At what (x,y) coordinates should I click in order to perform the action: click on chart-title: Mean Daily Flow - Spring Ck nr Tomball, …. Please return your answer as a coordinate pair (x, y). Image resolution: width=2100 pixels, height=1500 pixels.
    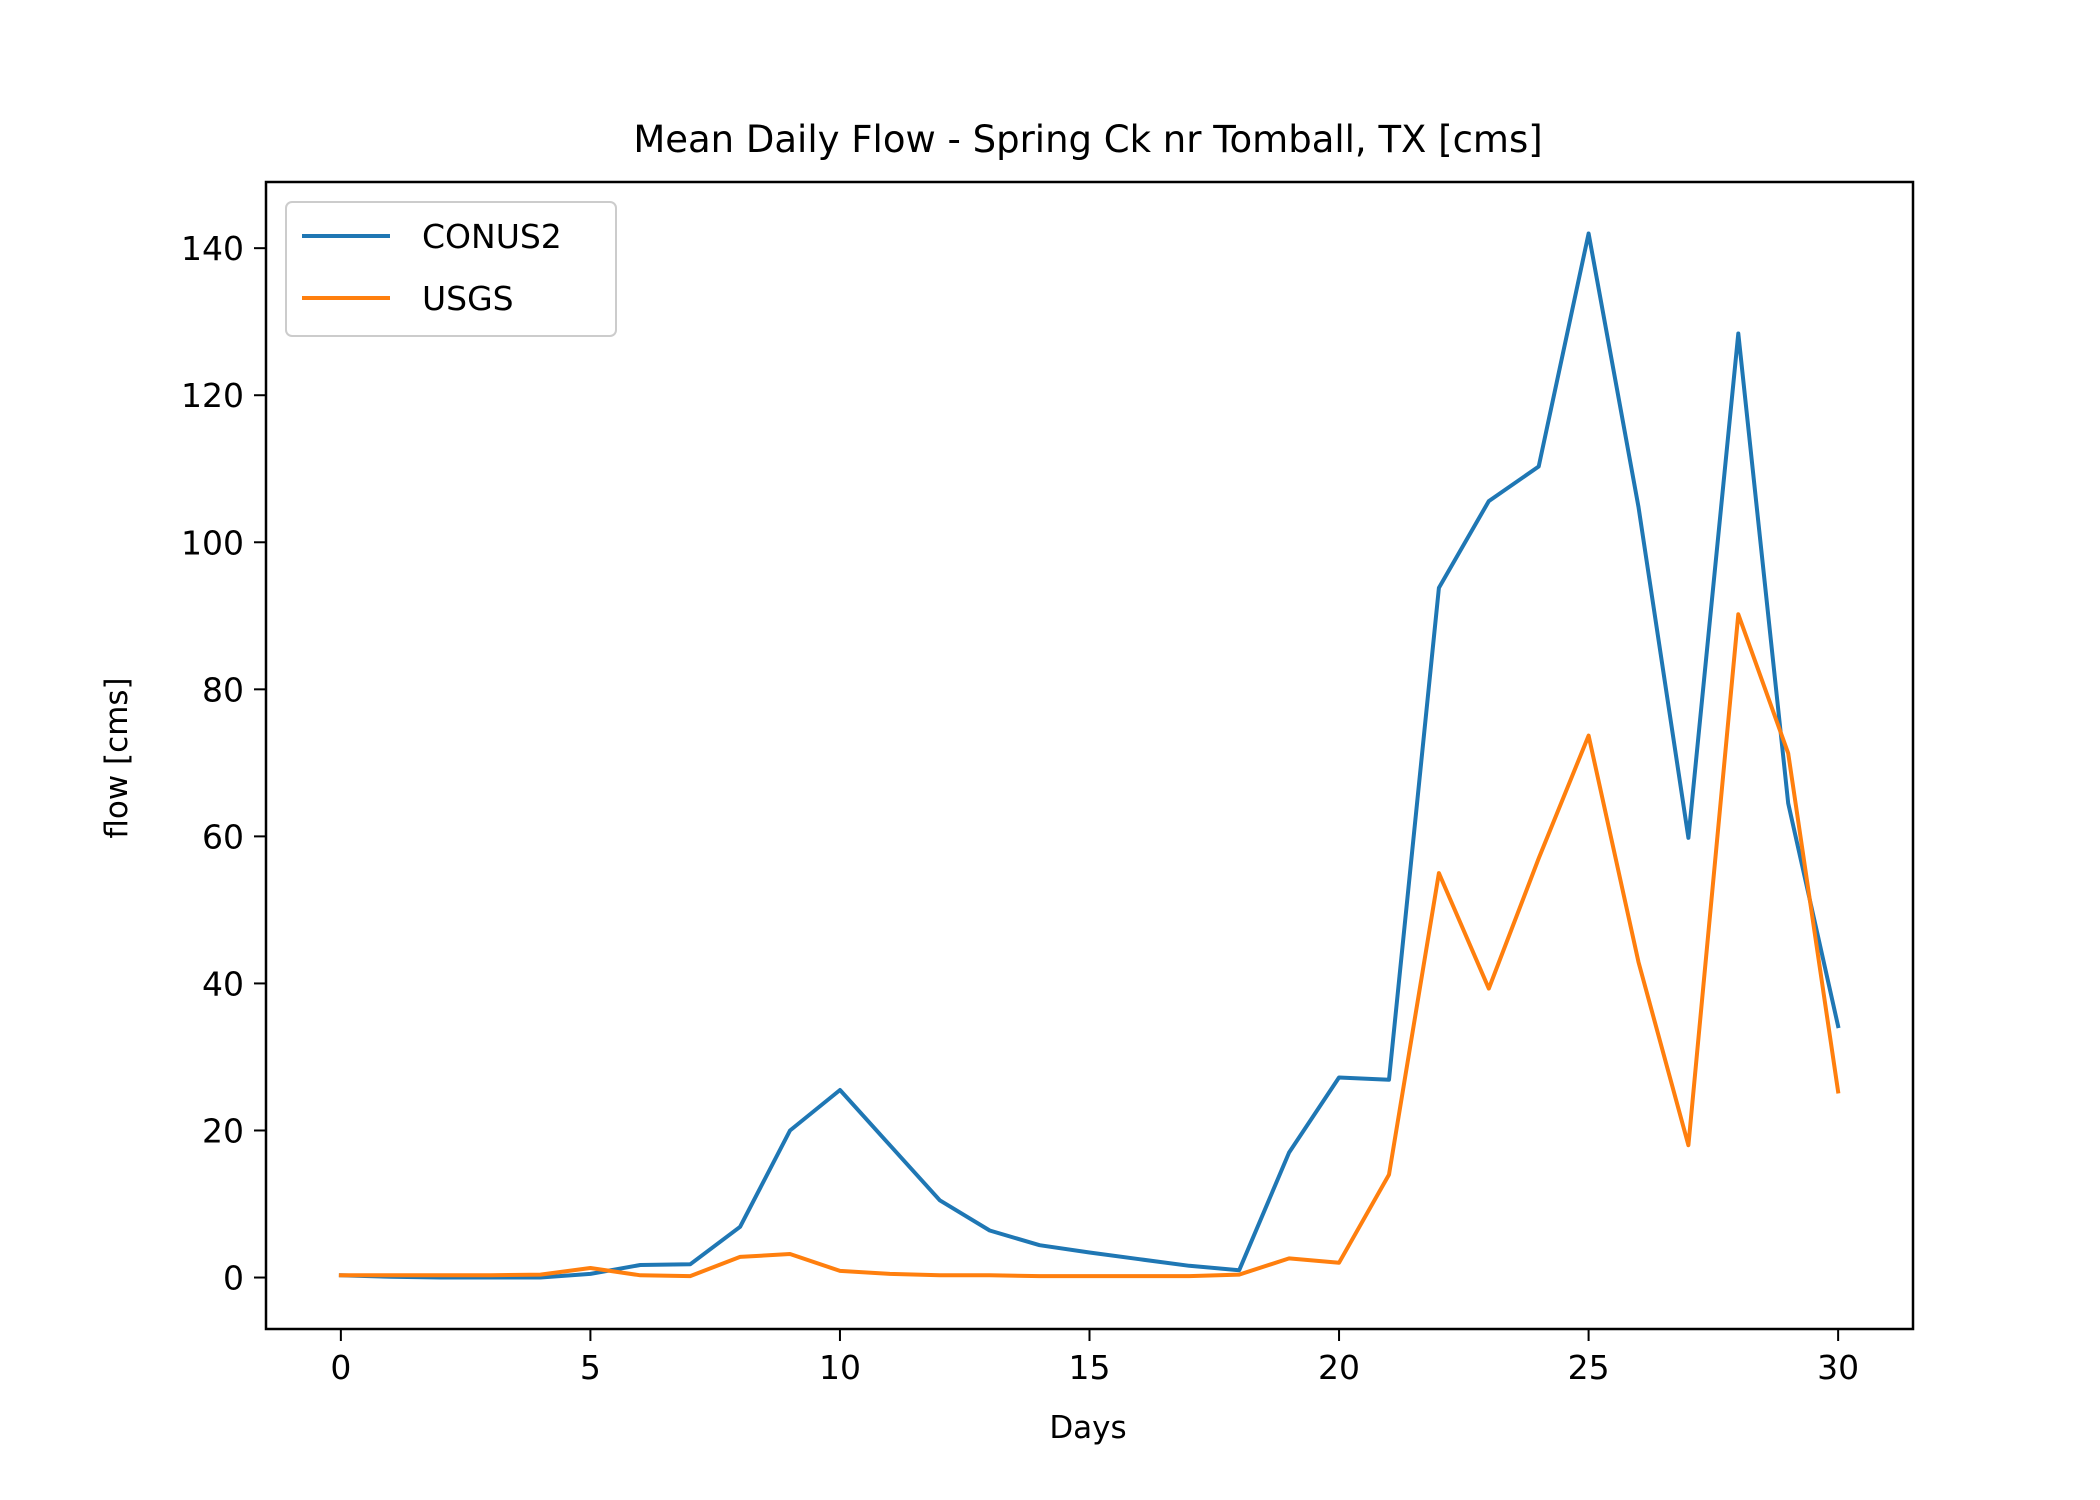
    Looking at the image, I should click on (1087, 139).